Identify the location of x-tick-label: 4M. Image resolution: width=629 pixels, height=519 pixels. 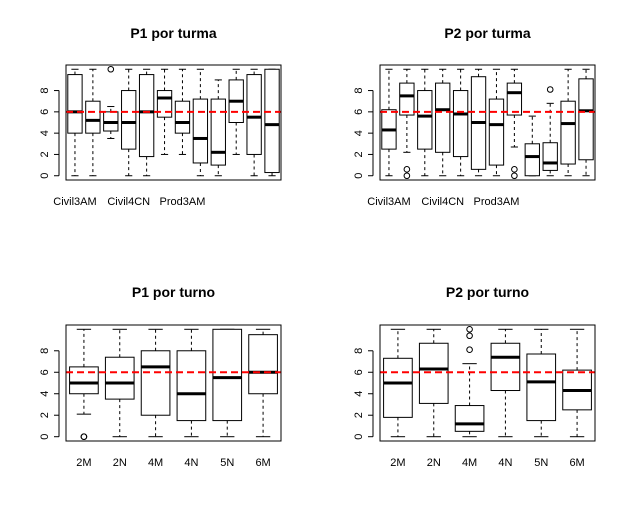
(469, 463).